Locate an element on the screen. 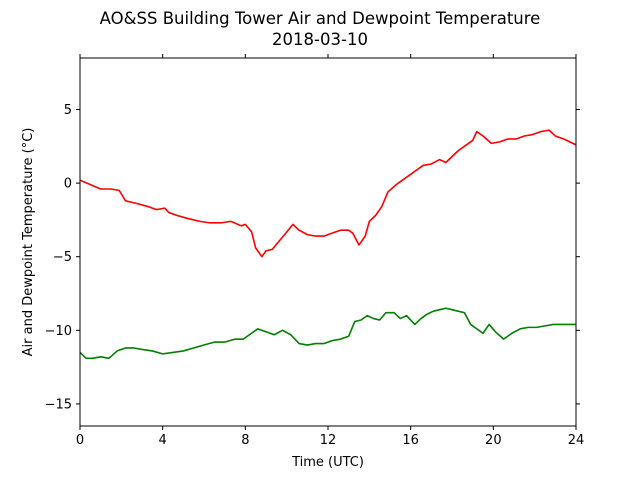 This screenshot has height=480, width=640. chart-subtitle: 2018-03-10 is located at coordinates (320, 39).